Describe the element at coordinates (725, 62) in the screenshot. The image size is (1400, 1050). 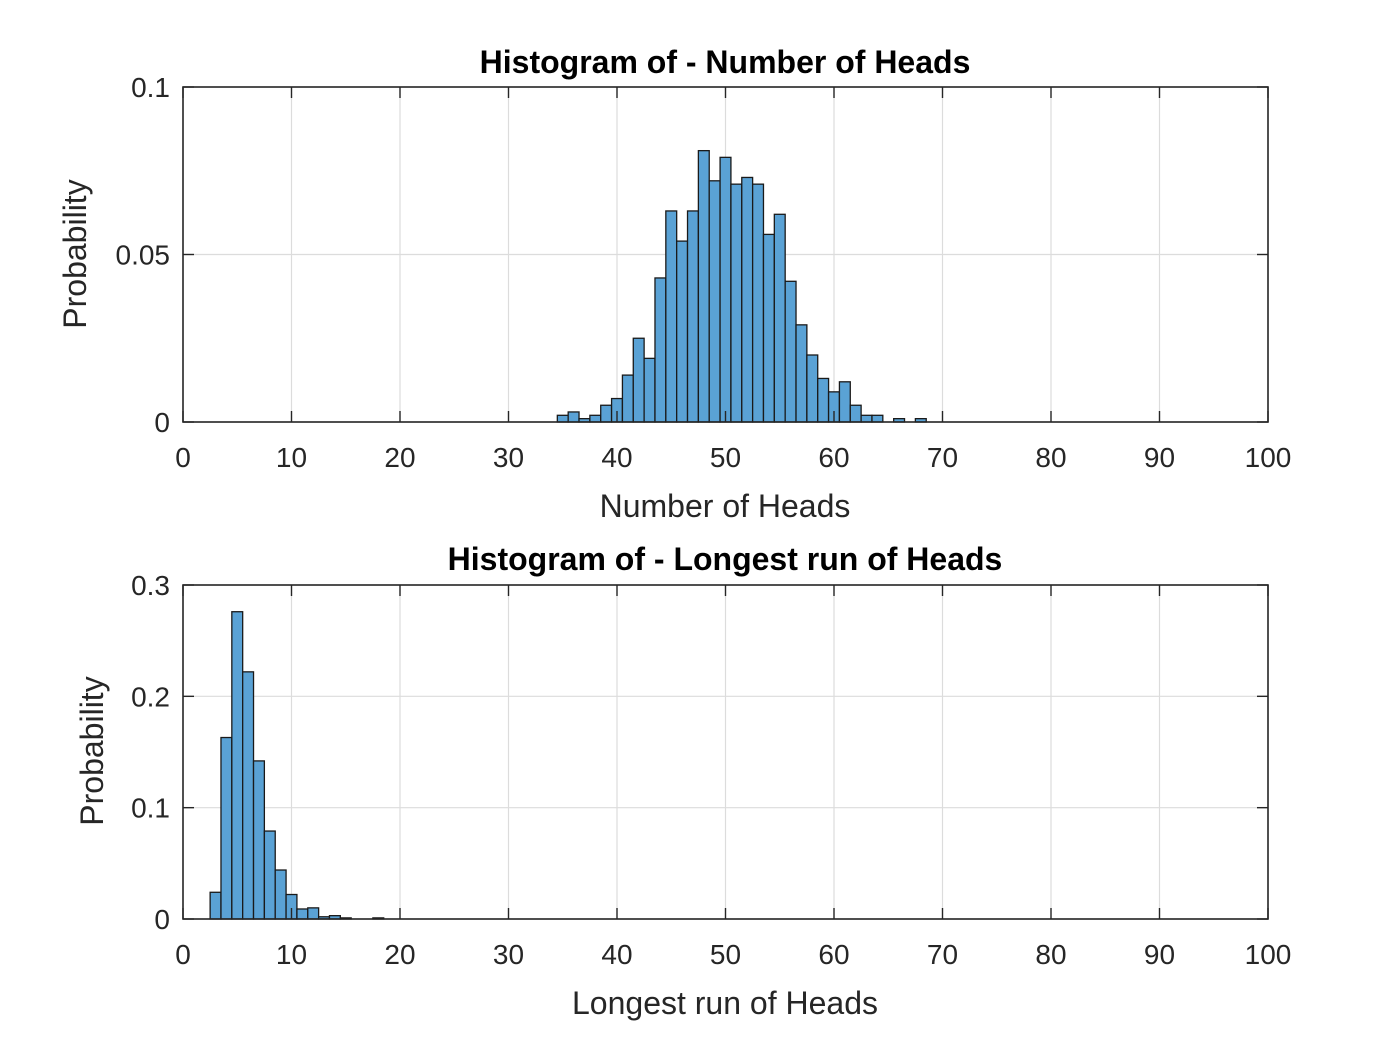
I see `chart-title: Histogram of - Number of Heads` at that location.